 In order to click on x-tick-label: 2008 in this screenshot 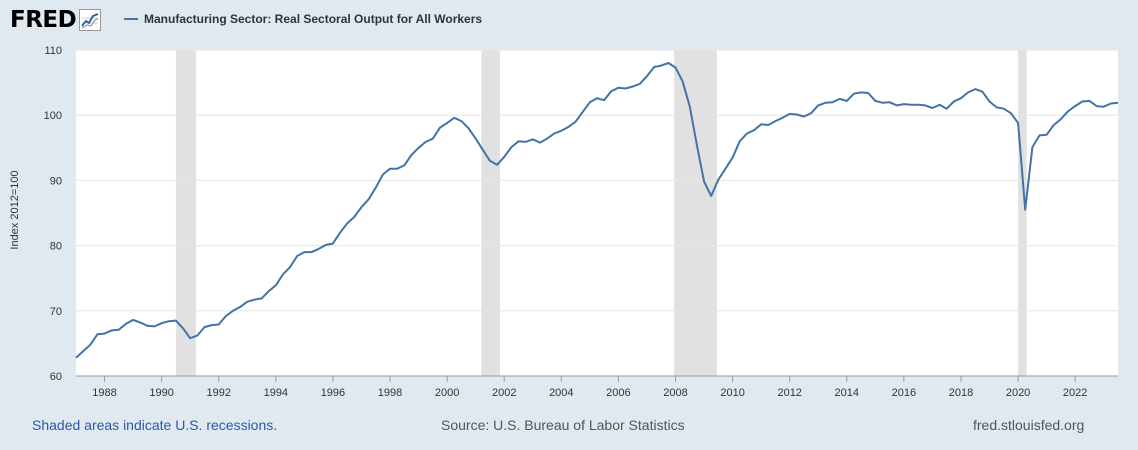, I will do `click(675, 393)`.